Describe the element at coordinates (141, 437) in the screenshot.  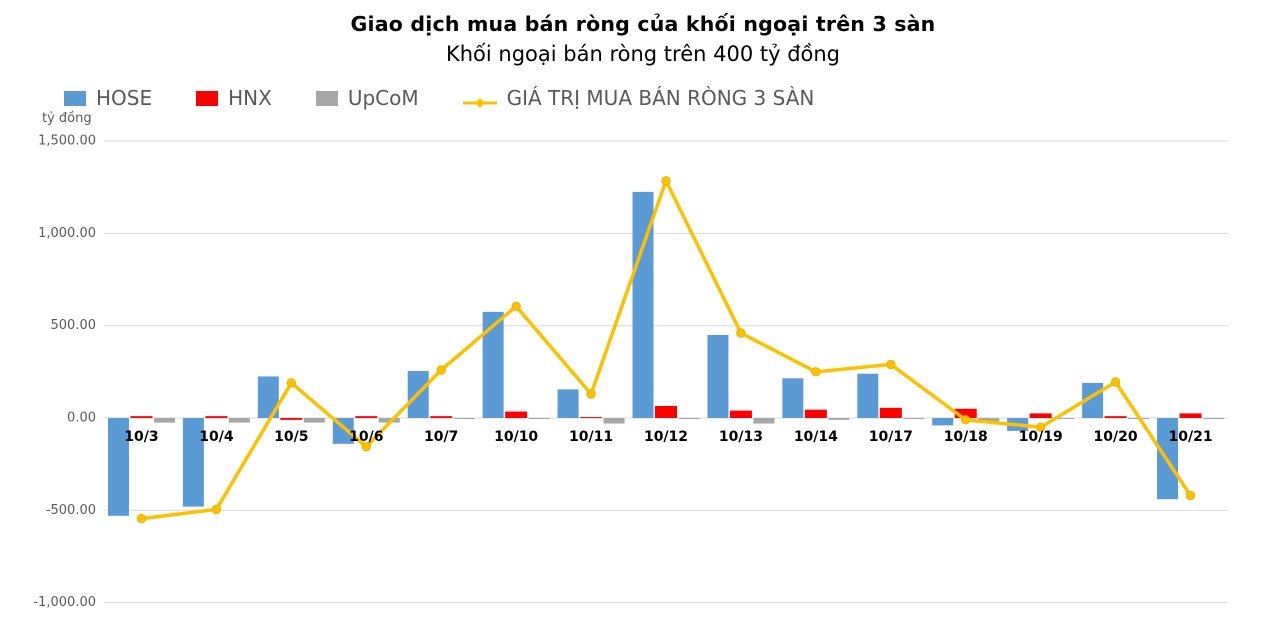
I see `x-axis-label-10/3: 10/3` at that location.